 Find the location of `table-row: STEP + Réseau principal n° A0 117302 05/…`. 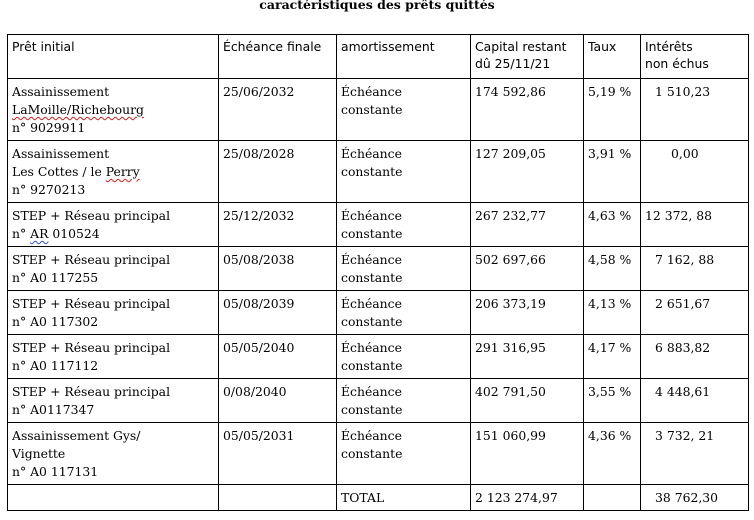

table-row: STEP + Réseau principal n° A0 117302 05/… is located at coordinates (378, 312).